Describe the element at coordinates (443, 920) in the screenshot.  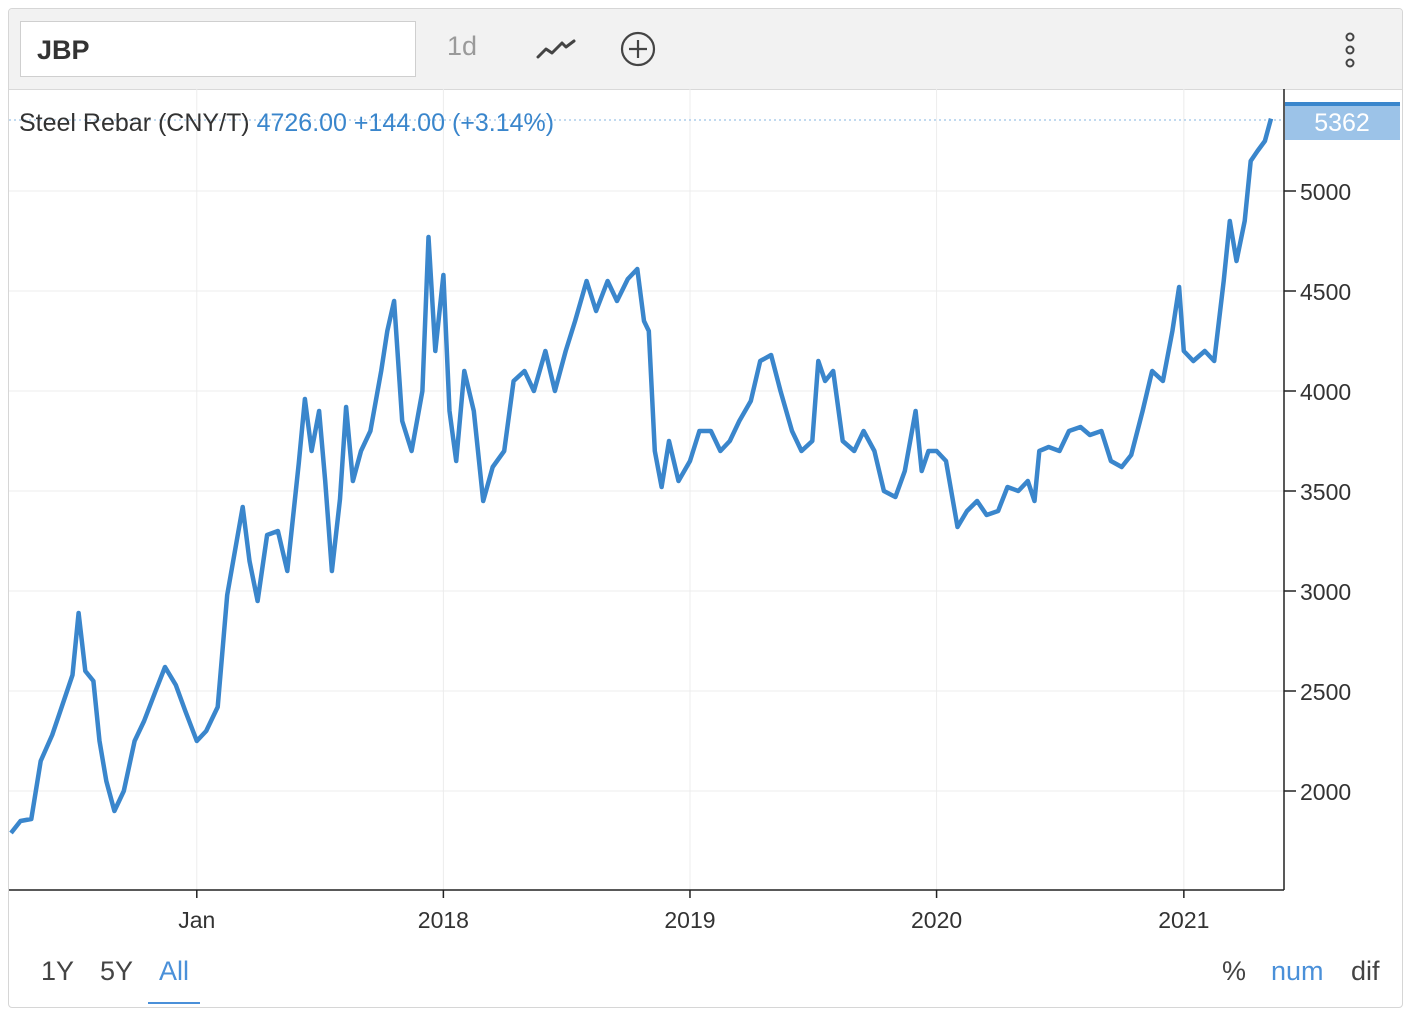
I see `x-tick-label: 2018` at that location.